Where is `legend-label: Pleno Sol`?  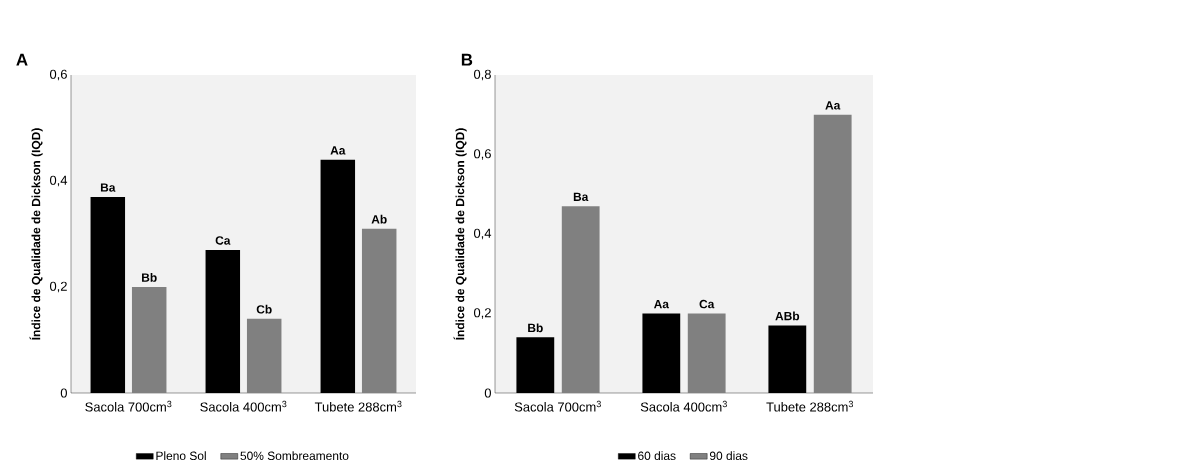 legend-label: Pleno Sol is located at coordinates (181, 456).